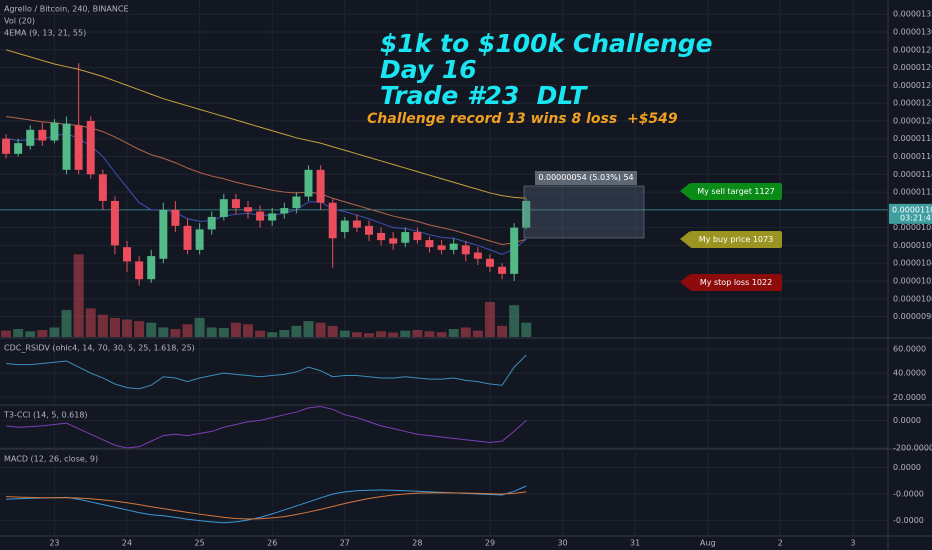 This screenshot has height=550, width=932. Describe the element at coordinates (546, 43) in the screenshot. I see `headline: $1k to $100k Challenge` at that location.